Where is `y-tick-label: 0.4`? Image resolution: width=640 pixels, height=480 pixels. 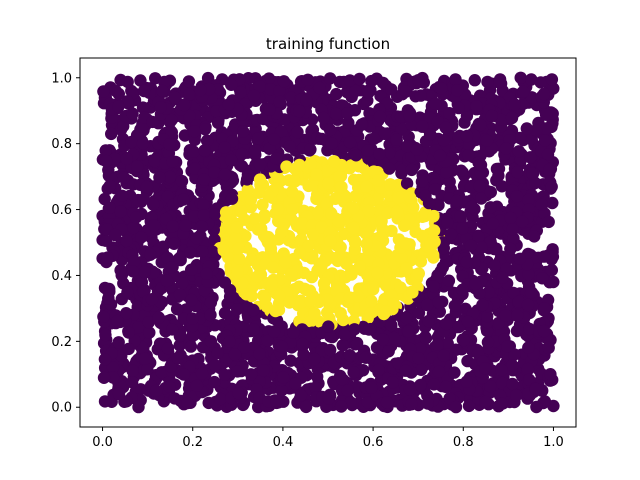 y-tick-label: 0.4 is located at coordinates (61, 276).